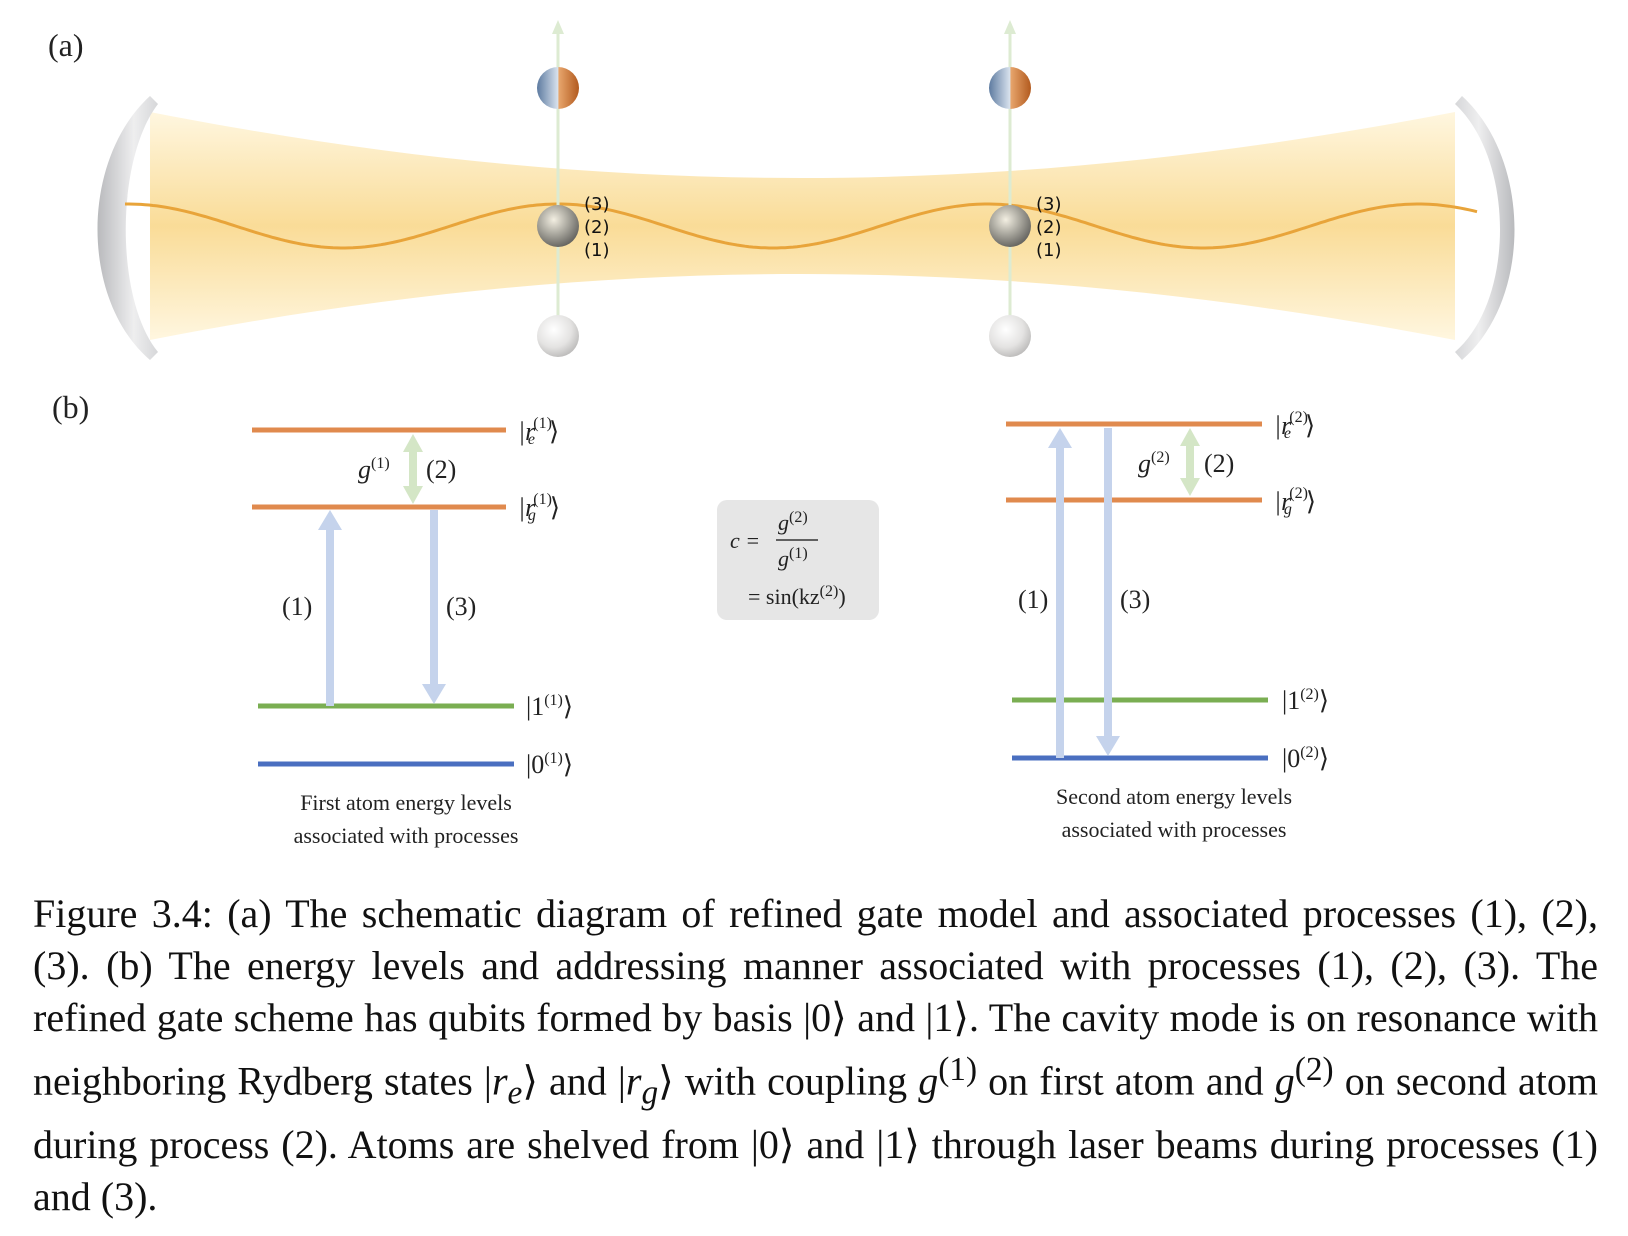 The width and height of the screenshot is (1628, 1236). I want to click on atom1-label-2: (2), so click(597, 227).